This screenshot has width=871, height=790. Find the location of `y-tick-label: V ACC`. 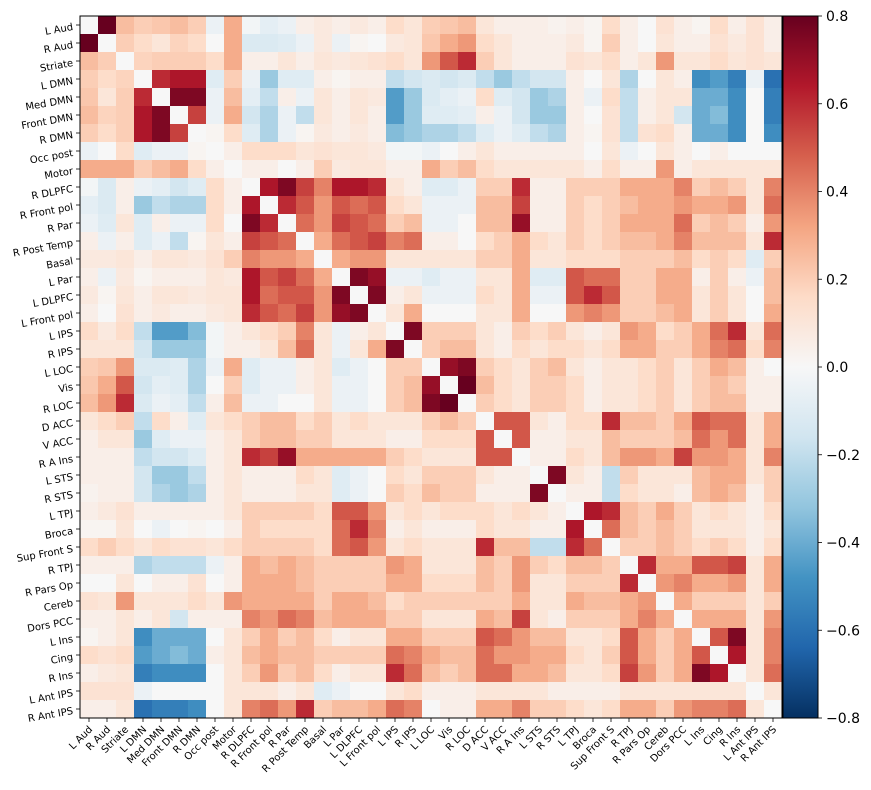

y-tick-label: V ACC is located at coordinates (58, 444).